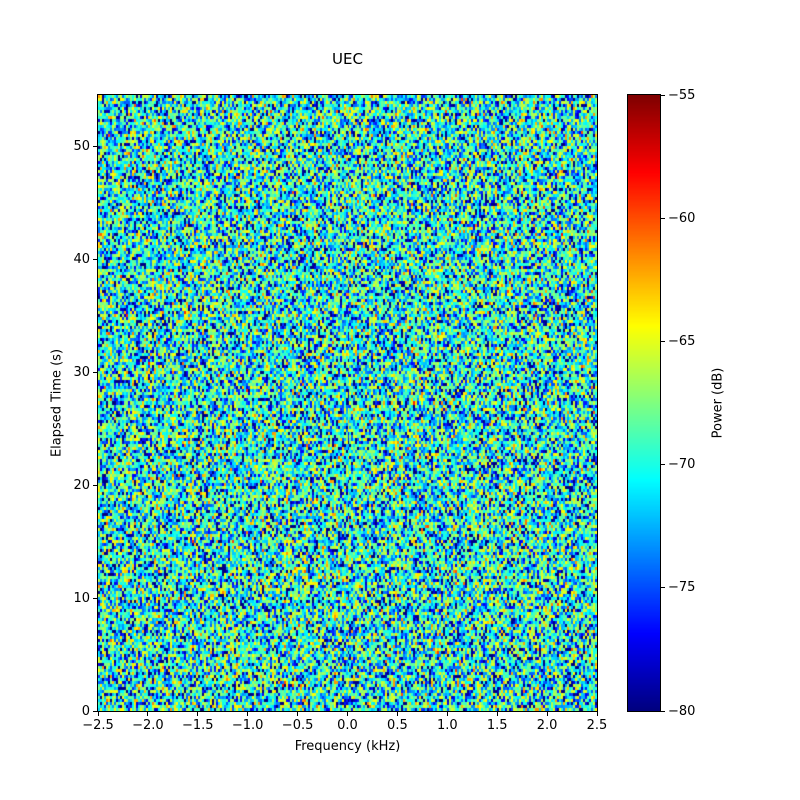  I want to click on colorbar-tick-label: −60, so click(682, 218).